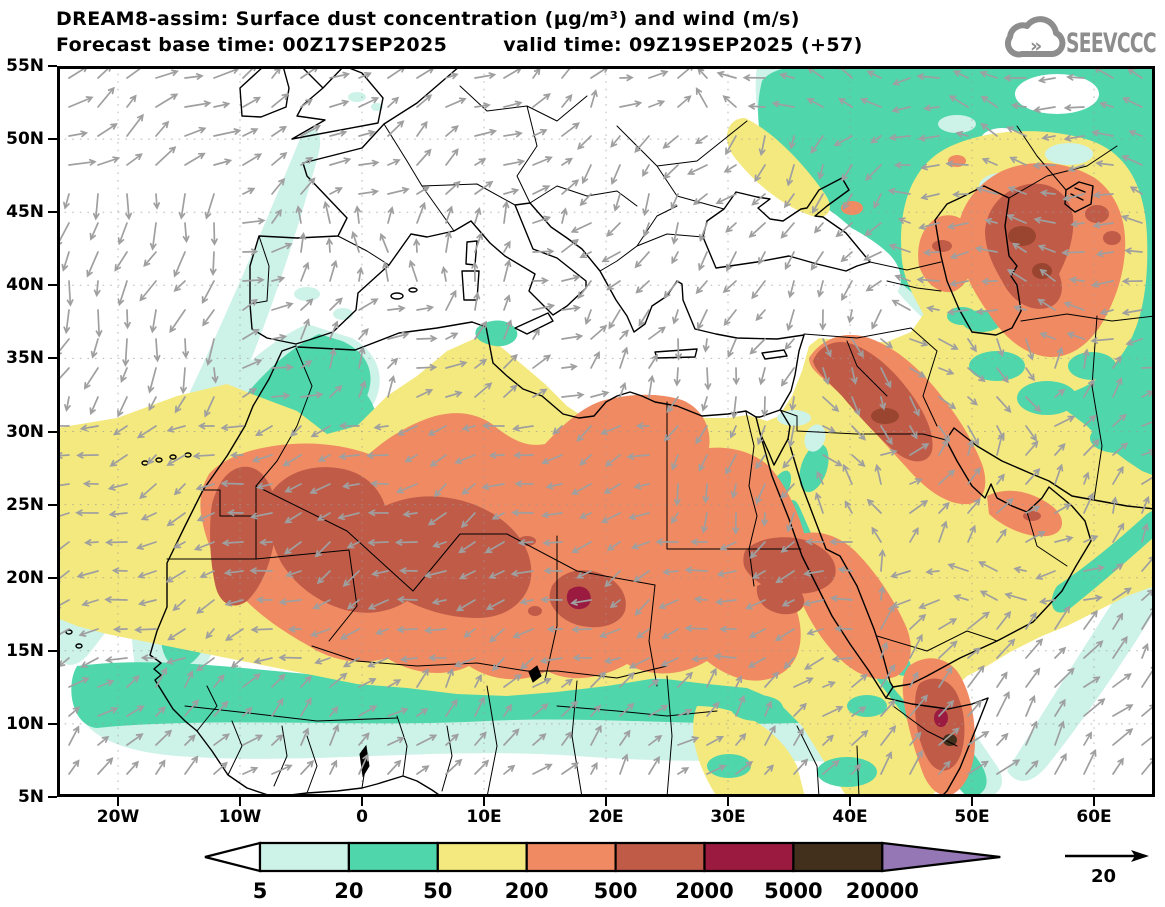  What do you see at coordinates (527, 891) in the screenshot?
I see `colorbar-boundary-label: 200` at bounding box center [527, 891].